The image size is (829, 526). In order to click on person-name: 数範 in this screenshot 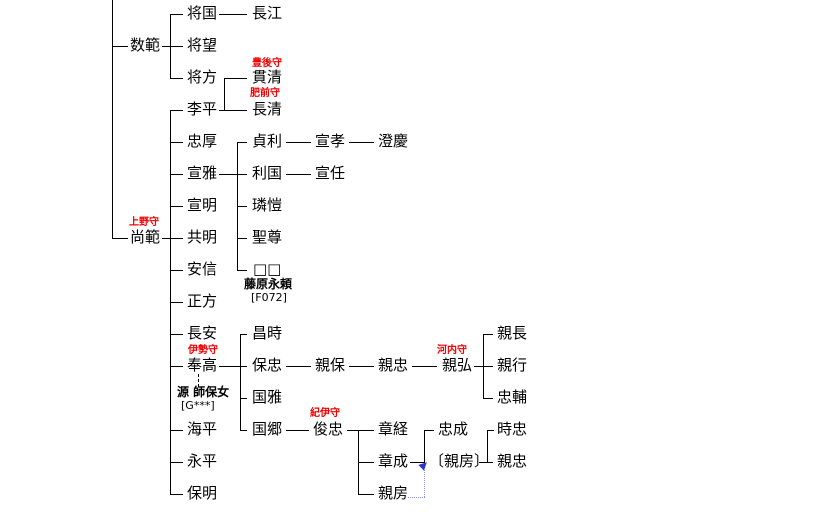, I will do `click(145, 45)`.